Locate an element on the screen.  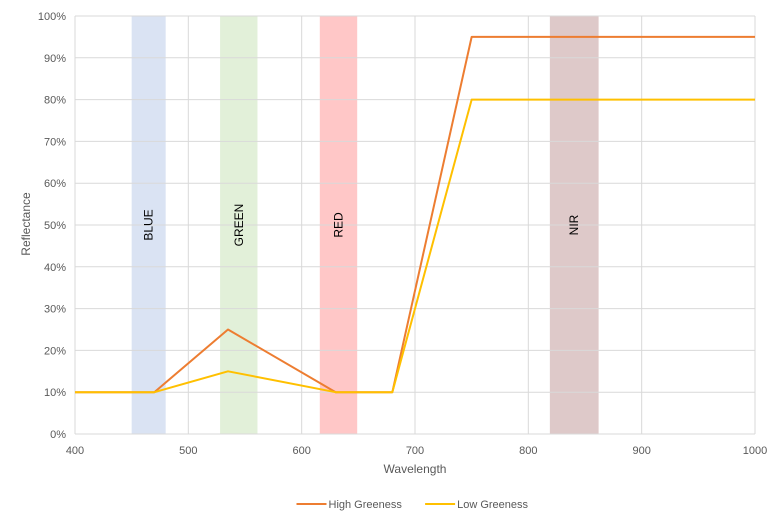
band-labels-layer: BLUE GREEN RED NIR is located at coordinates (362, 225).